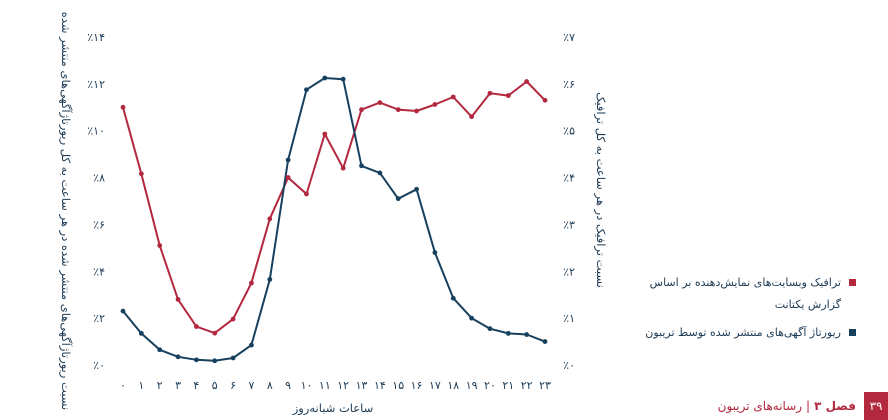  I want to click on left-axis-ticks: ٪۰ ٪۲ ٪۴ ٪۶ ٪۸ ٪۱۰ ٪۱۲ ٪۱۴, so click(96, 201).